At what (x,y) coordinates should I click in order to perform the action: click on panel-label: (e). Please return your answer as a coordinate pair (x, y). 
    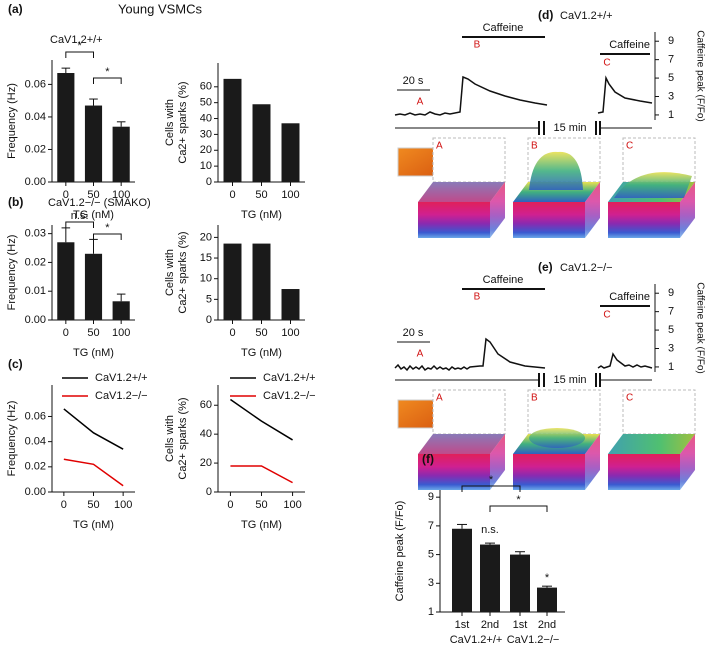
    Looking at the image, I should click on (545, 267).